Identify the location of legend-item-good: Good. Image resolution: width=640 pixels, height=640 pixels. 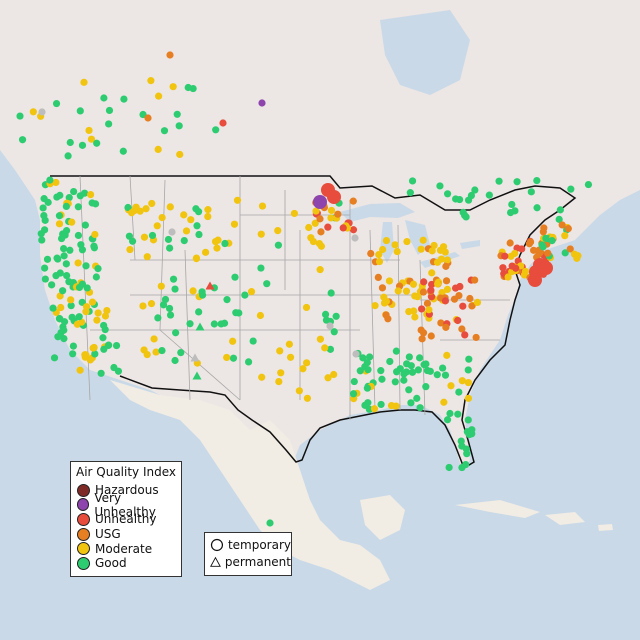
(126, 563).